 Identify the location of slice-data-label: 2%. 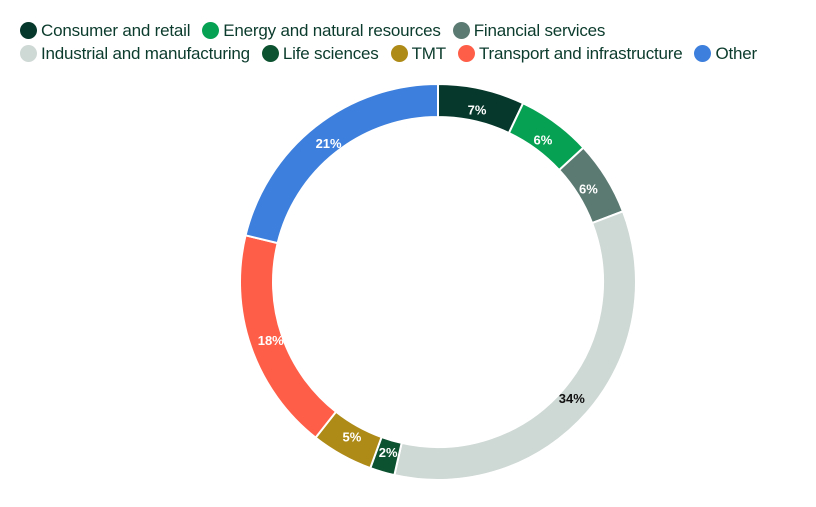
(388, 452).